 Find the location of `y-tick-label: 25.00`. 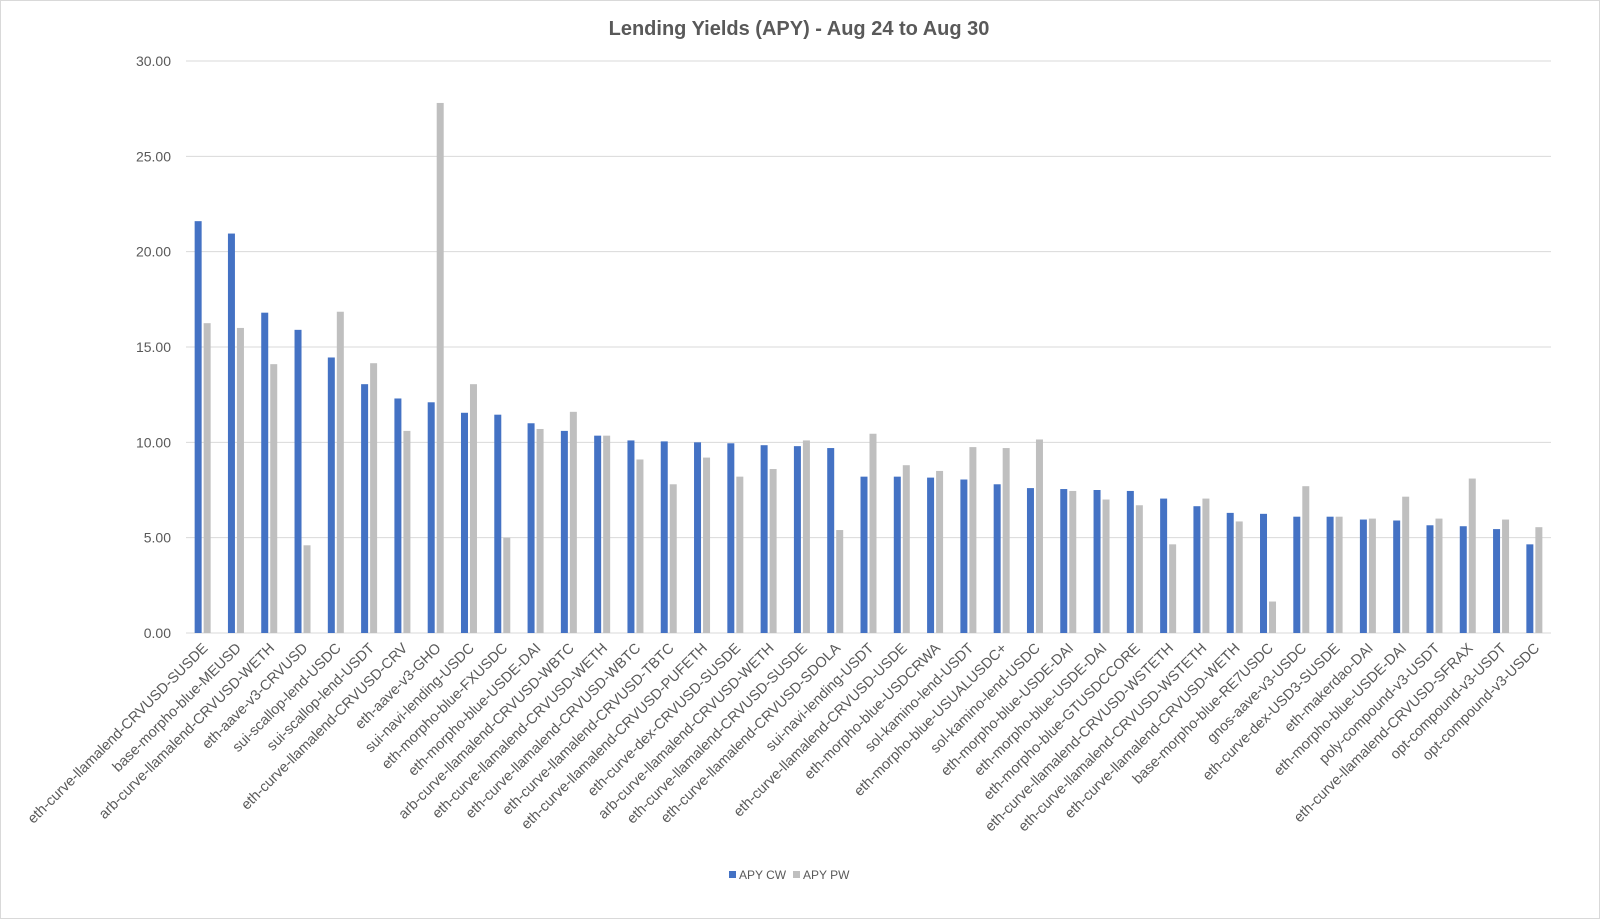

y-tick-label: 25.00 is located at coordinates (153, 156).